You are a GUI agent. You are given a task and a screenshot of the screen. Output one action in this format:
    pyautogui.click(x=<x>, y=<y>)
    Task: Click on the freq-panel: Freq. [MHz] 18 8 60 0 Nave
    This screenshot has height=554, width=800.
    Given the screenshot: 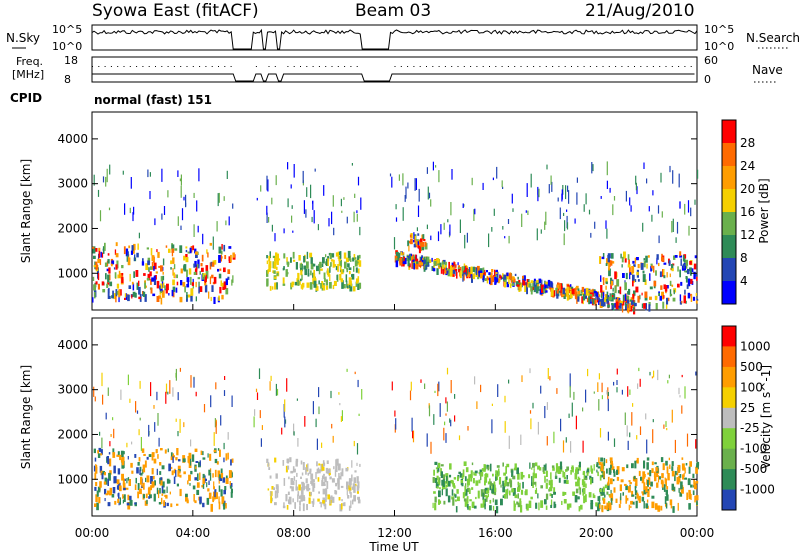 What is the action you would take?
    pyautogui.click(x=397, y=70)
    